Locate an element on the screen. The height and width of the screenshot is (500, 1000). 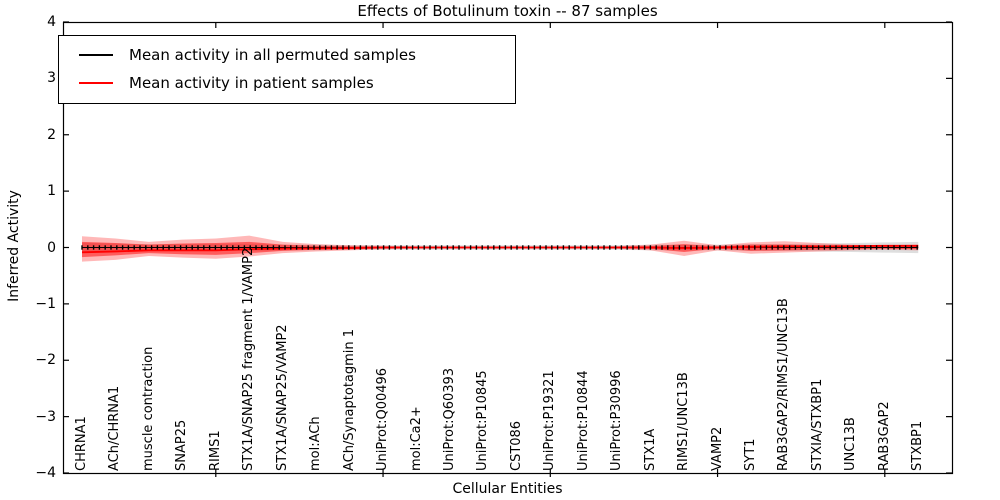
legend-label-patient: Mean activity in patient samples is located at coordinates (251, 83).